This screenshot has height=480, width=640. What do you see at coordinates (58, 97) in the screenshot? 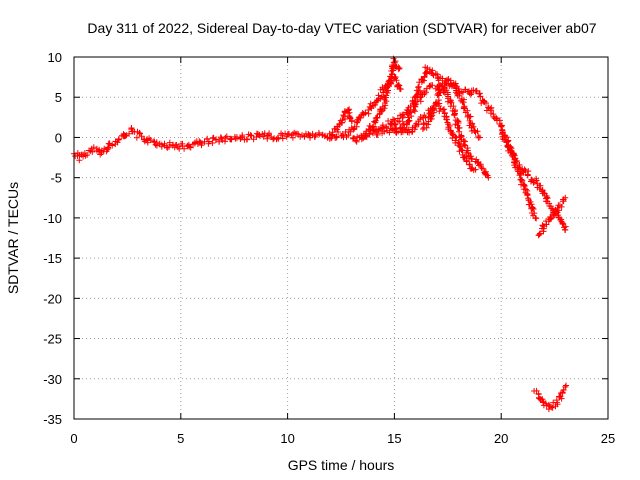
I see `y-tick-label: 5` at bounding box center [58, 97].